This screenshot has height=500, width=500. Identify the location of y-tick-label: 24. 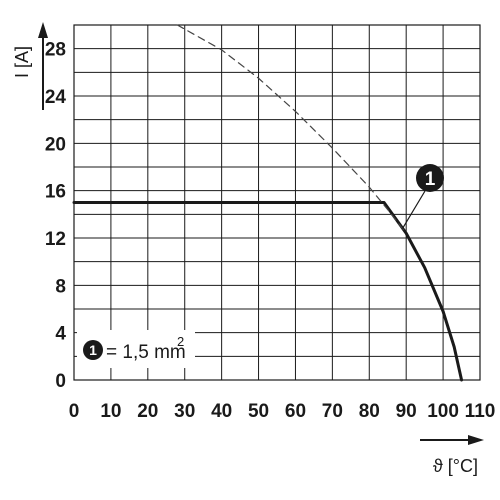
(56, 97).